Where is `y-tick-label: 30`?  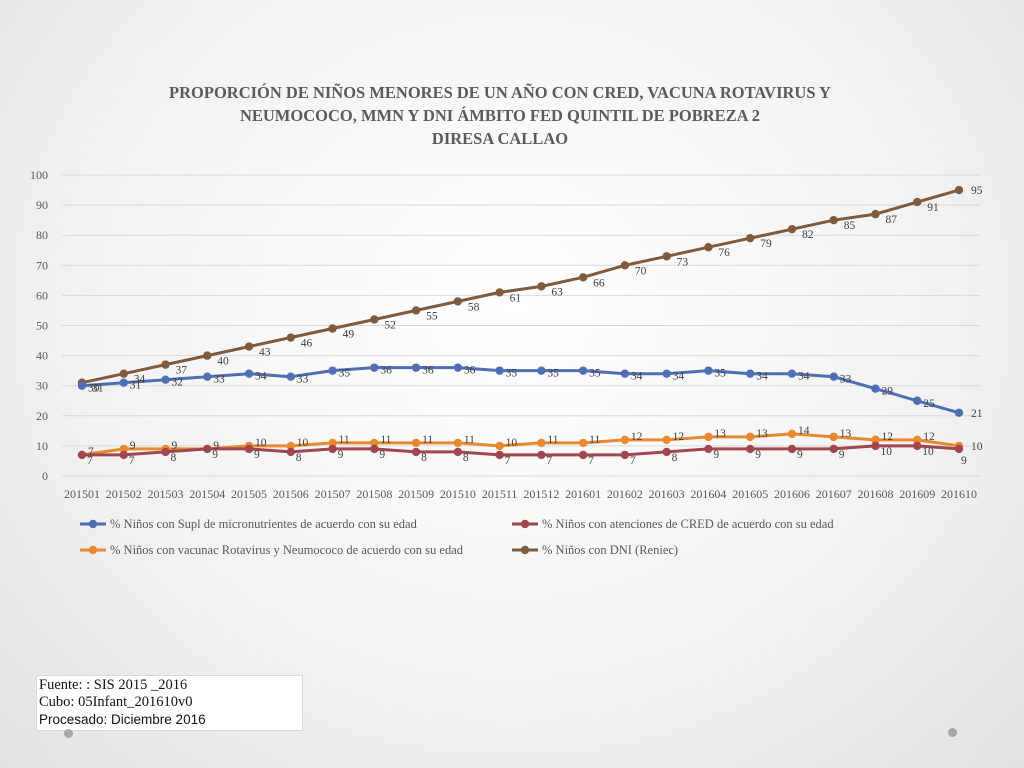
y-tick-label: 30 is located at coordinates (42, 386).